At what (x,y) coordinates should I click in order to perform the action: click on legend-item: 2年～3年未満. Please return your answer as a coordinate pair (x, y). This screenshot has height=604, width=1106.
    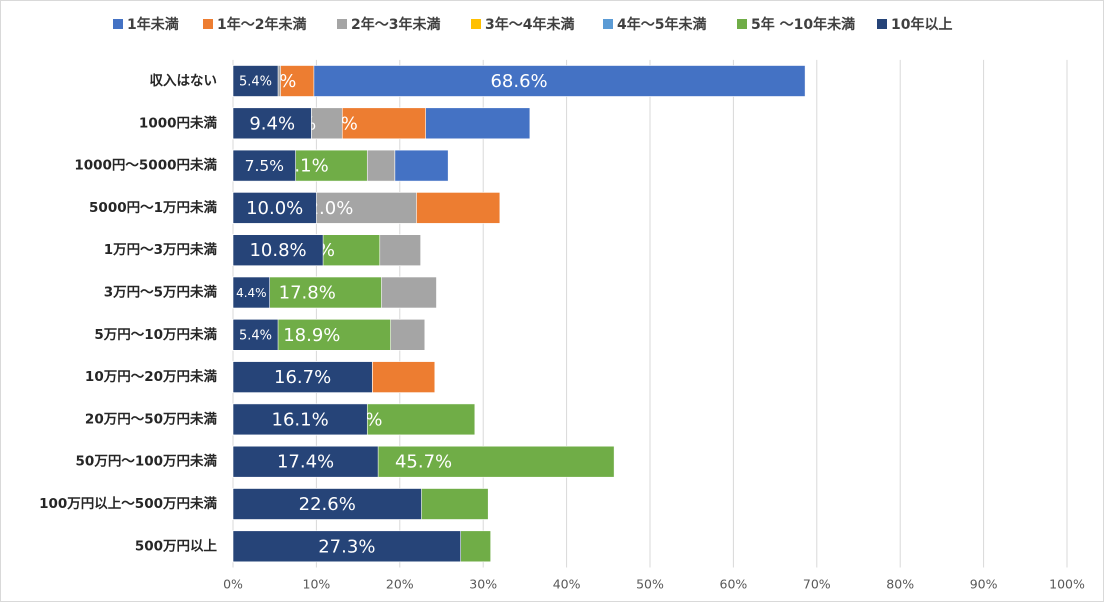
    Looking at the image, I should click on (388, 24).